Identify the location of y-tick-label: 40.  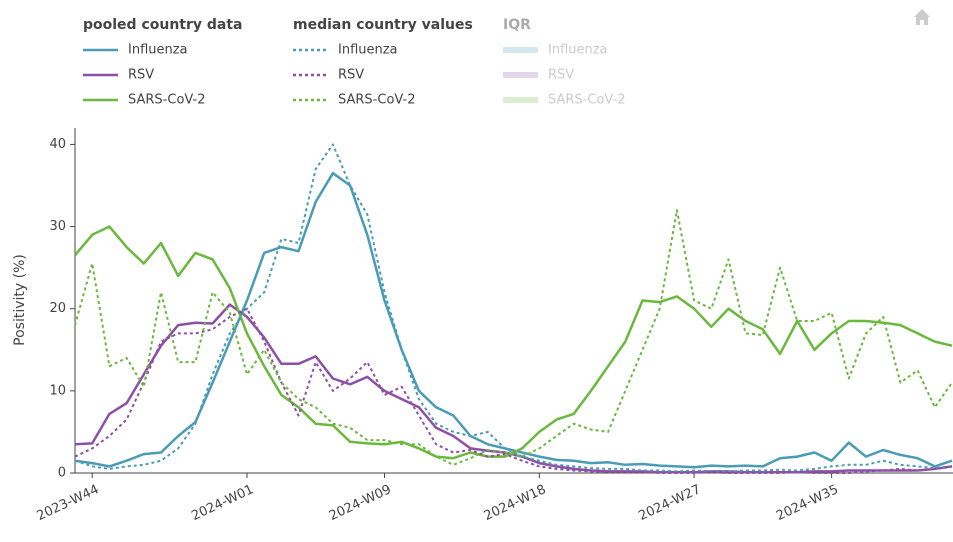
(57, 144).